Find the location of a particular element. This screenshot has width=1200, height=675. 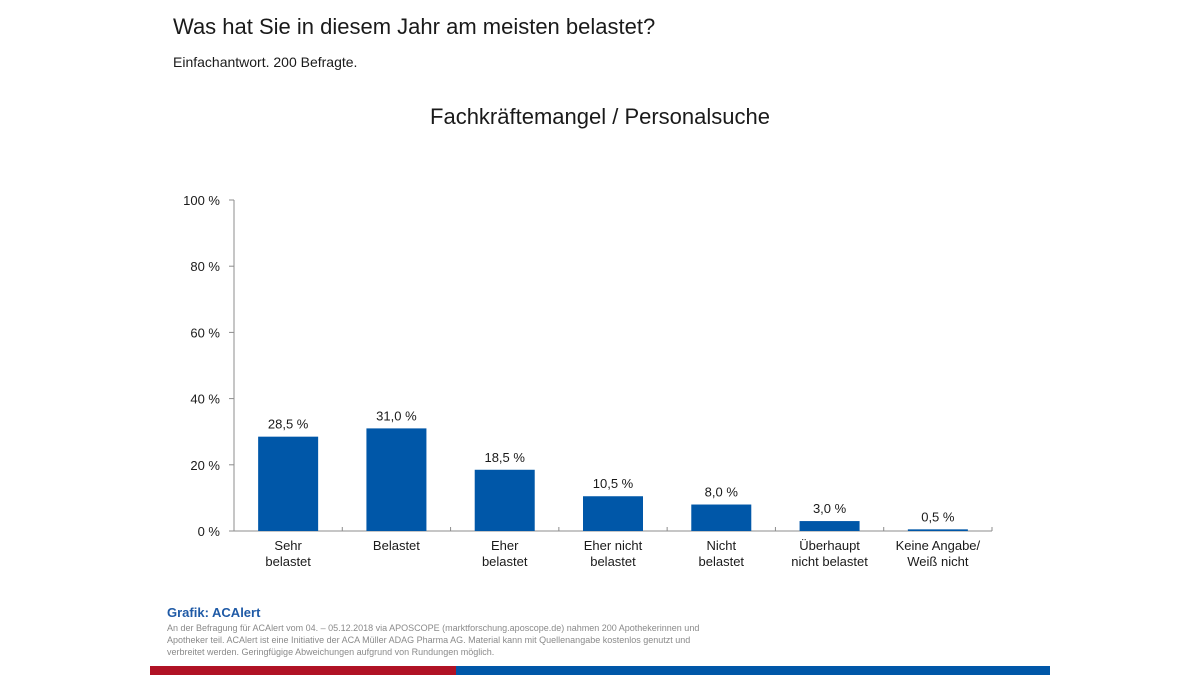

footer-stripe-blue is located at coordinates (753, 670).